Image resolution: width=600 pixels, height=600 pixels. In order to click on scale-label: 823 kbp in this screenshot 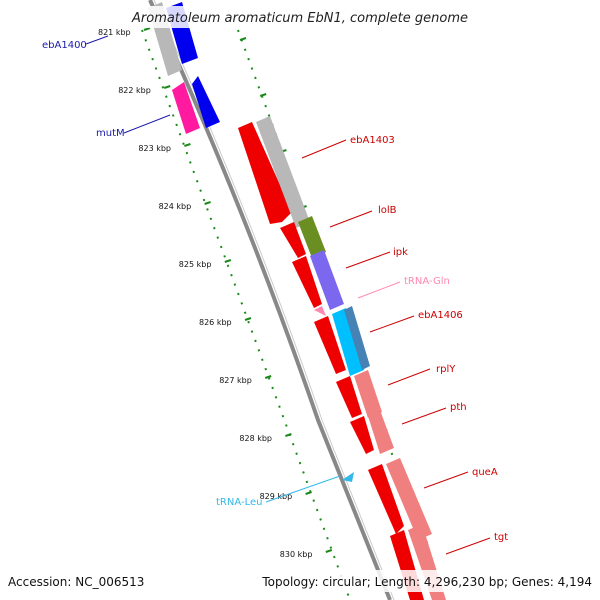, I will do `click(154, 148)`.